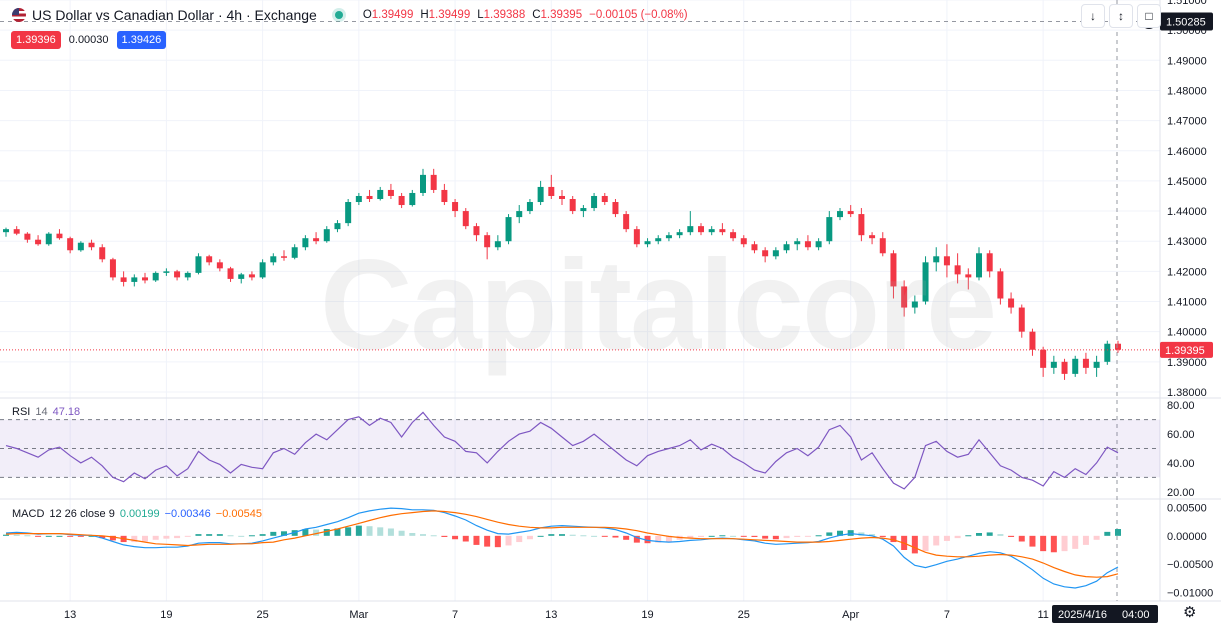 The image size is (1221, 625). Describe the element at coordinates (1121, 16) in the screenshot. I see `collapse-icon: ↕` at that location.